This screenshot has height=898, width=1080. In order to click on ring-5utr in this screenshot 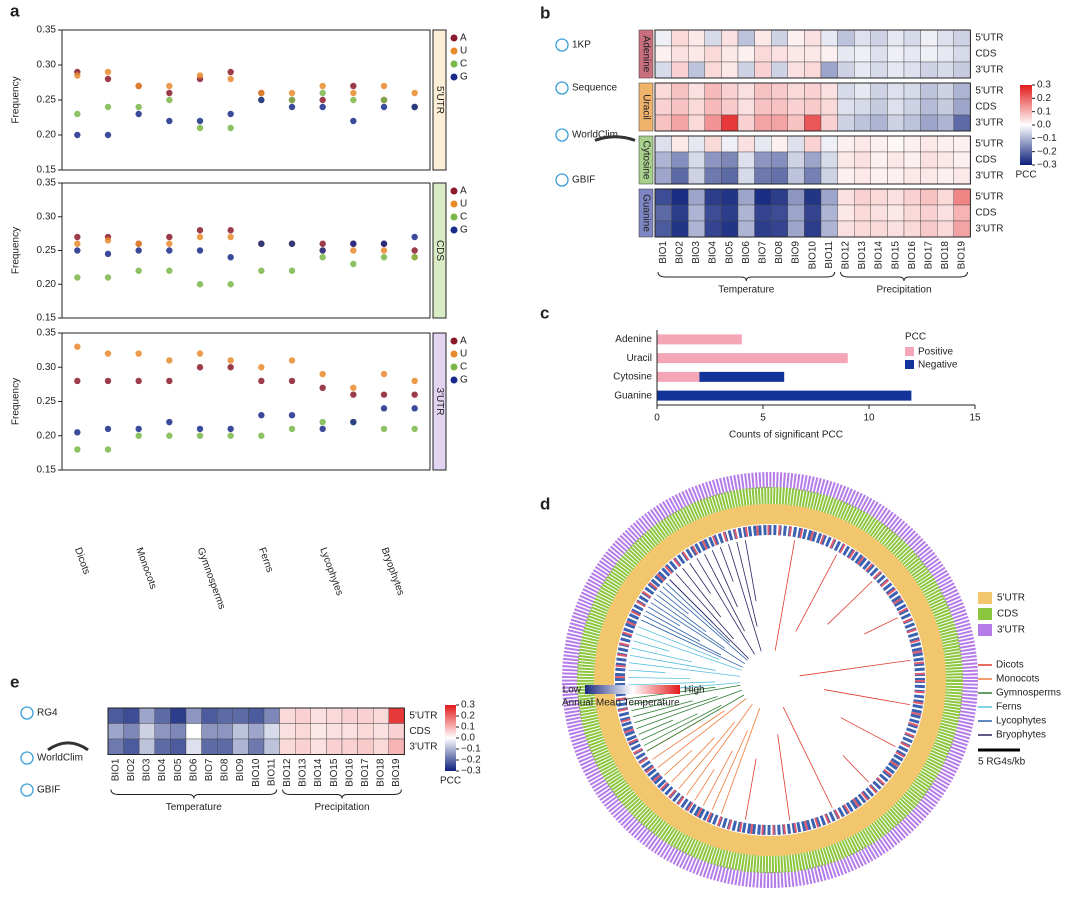, I will do `click(770, 680)`.